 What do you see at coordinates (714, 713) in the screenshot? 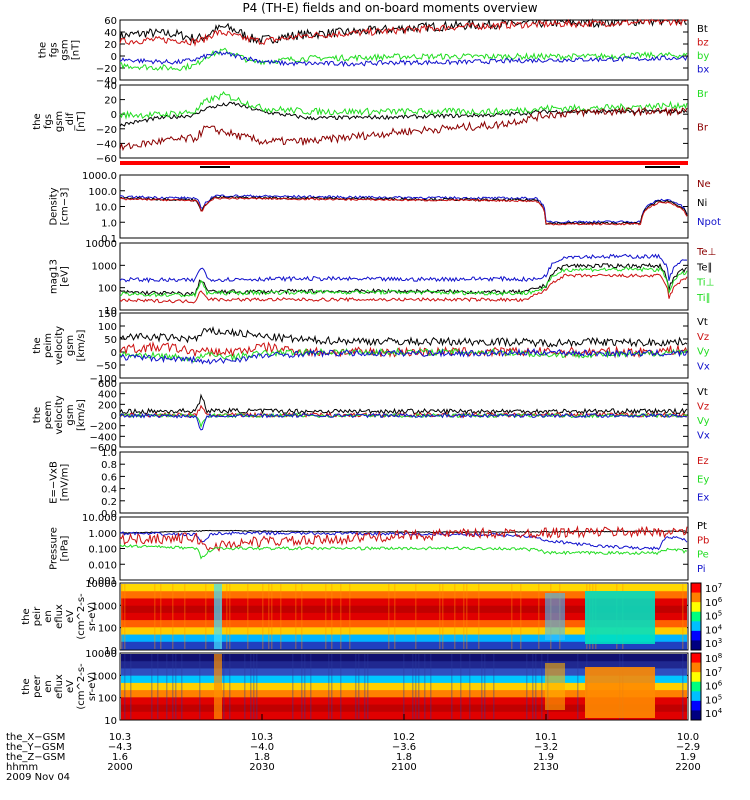
I see `colorbar-tick-label: 10⁴` at bounding box center [714, 713].